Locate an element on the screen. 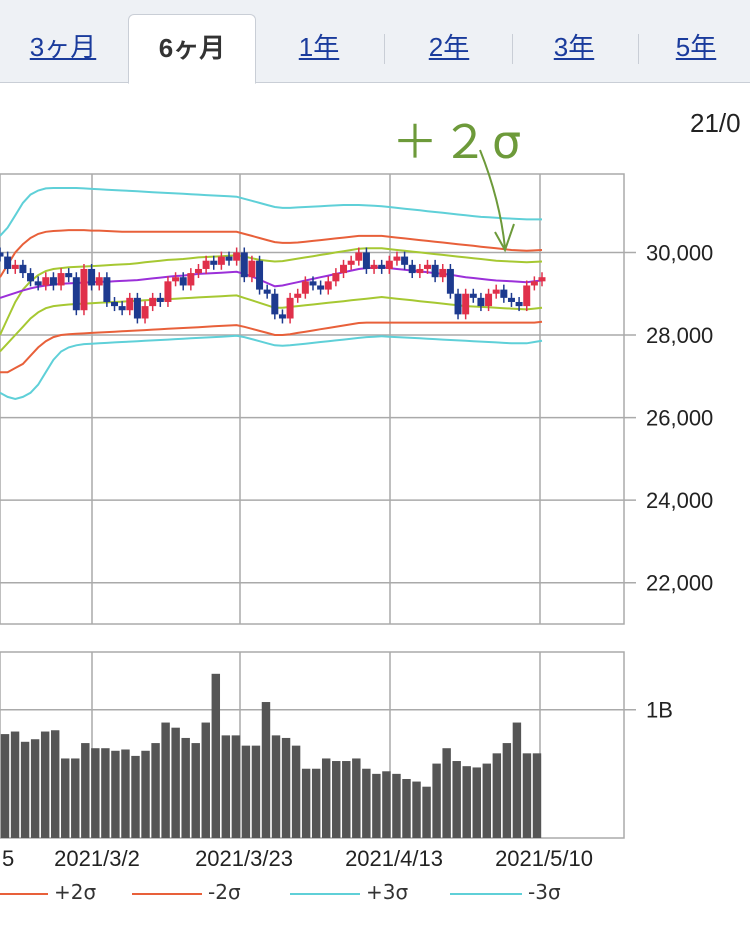 The image size is (750, 950). tab-6-months: 6ヶ月 is located at coordinates (192, 49).